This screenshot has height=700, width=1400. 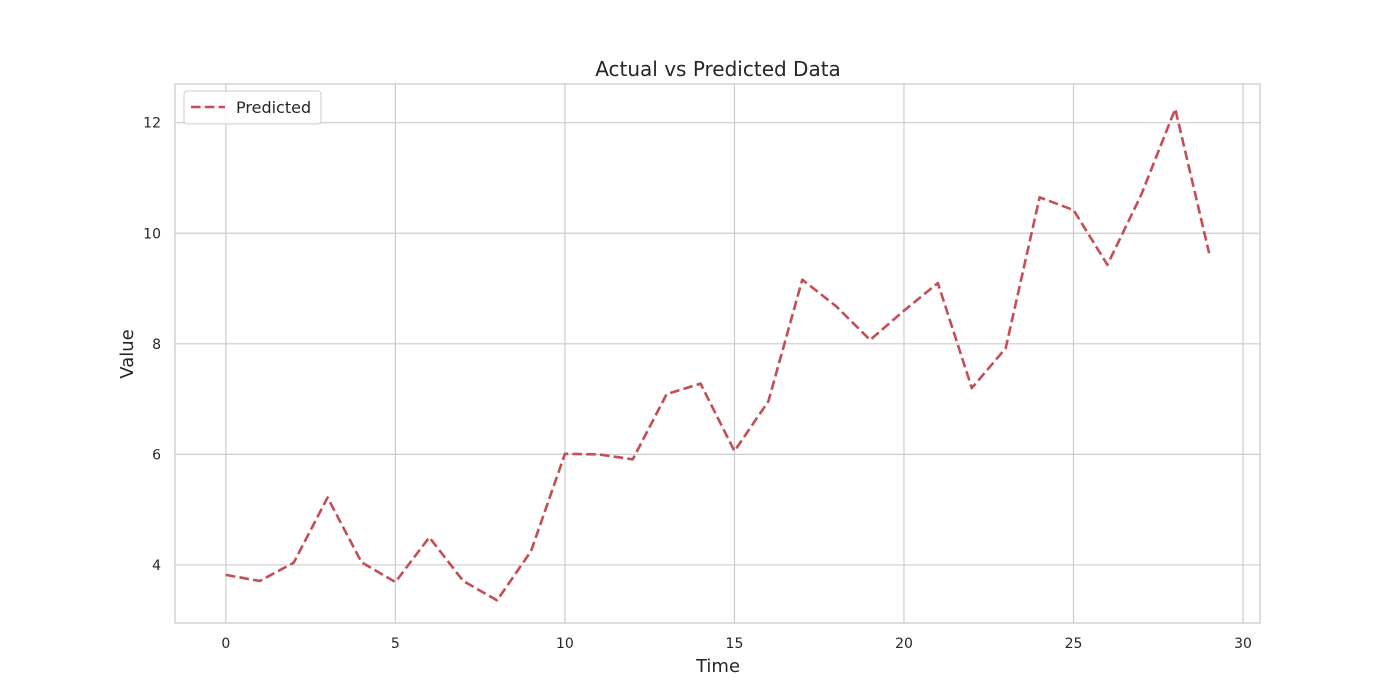 What do you see at coordinates (717, 666) in the screenshot?
I see `x-axis-label: Time` at bounding box center [717, 666].